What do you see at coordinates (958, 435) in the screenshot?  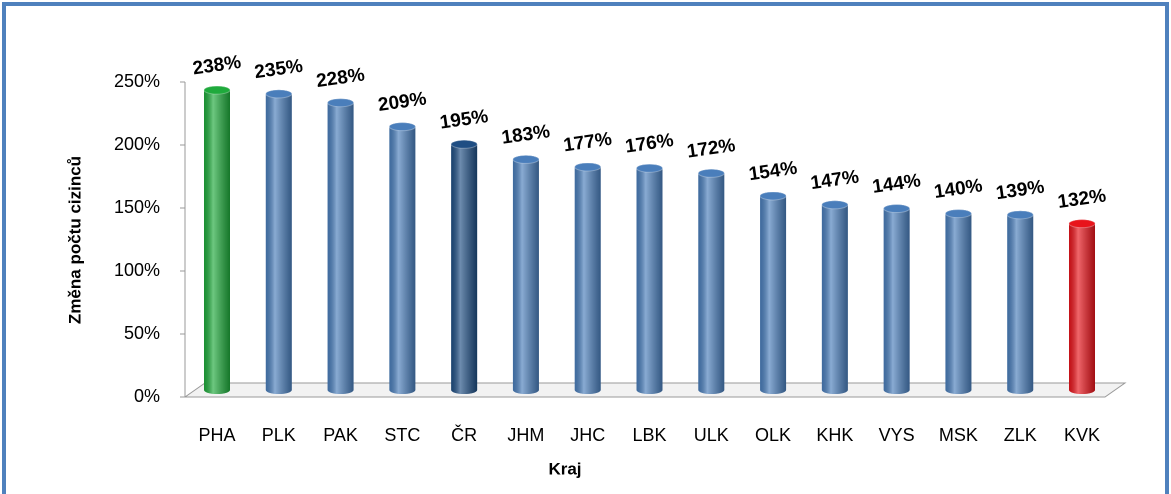 I see `x-tick-label: MSK` at bounding box center [958, 435].